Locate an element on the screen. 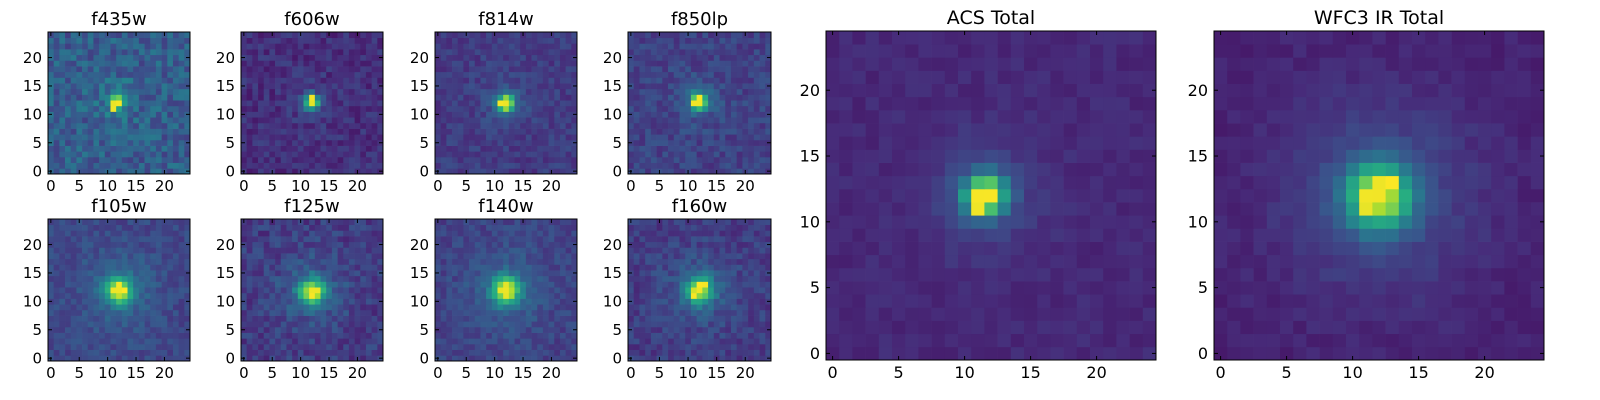 This screenshot has width=1600, height=400. y-tick-label: 20 is located at coordinates (32, 245).